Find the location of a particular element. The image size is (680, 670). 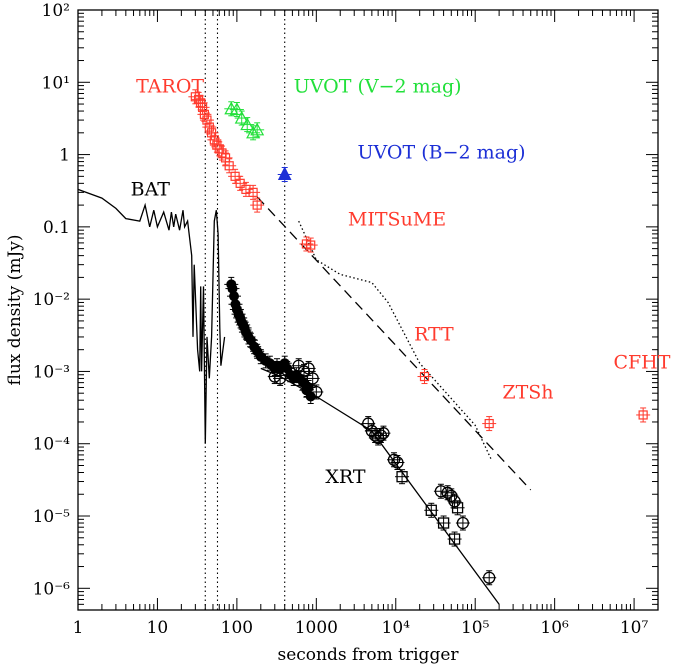

annotation-label: MITSuME is located at coordinates (397, 219).